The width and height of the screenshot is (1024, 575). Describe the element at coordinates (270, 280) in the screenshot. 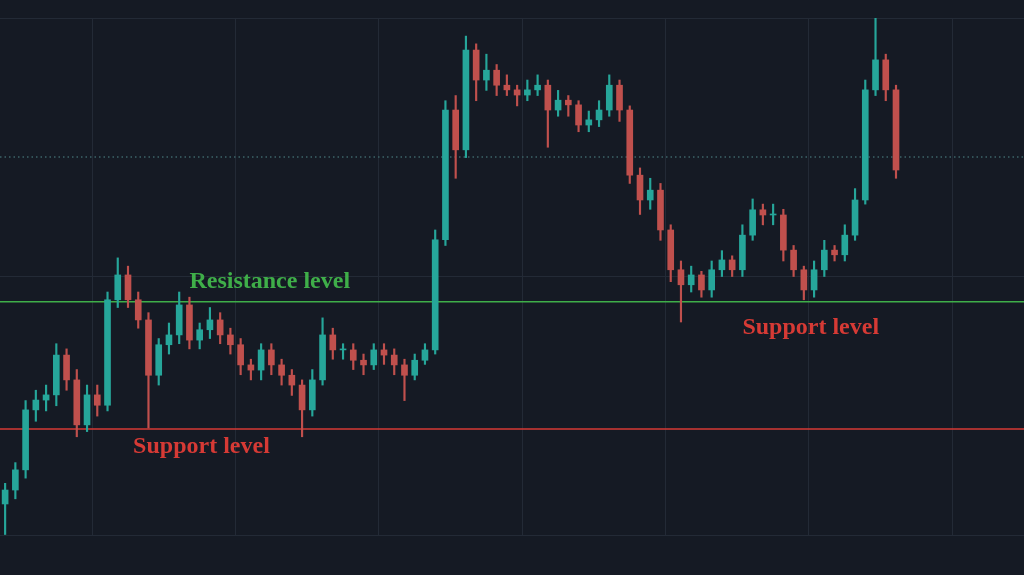

I see `ref-line-label: Resistance level` at that location.